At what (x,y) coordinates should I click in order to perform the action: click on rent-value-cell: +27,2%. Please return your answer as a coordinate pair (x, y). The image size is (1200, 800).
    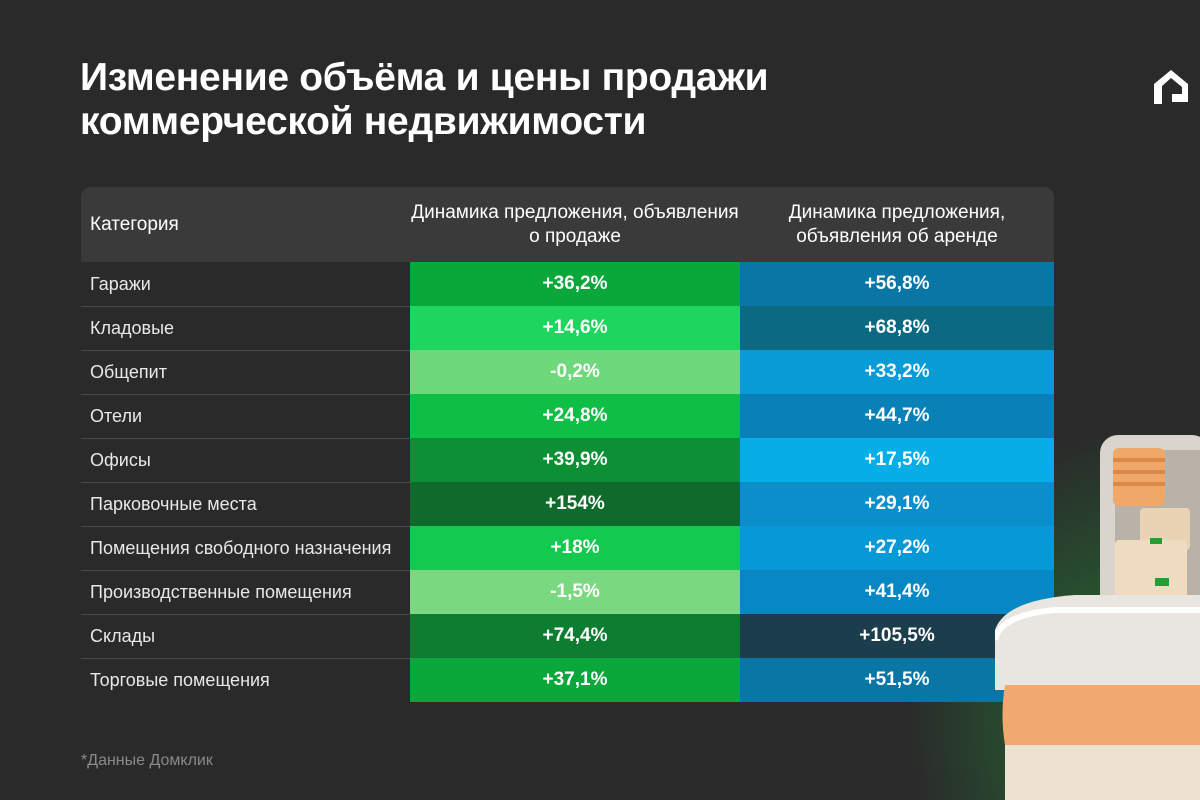
    Looking at the image, I should click on (897, 548).